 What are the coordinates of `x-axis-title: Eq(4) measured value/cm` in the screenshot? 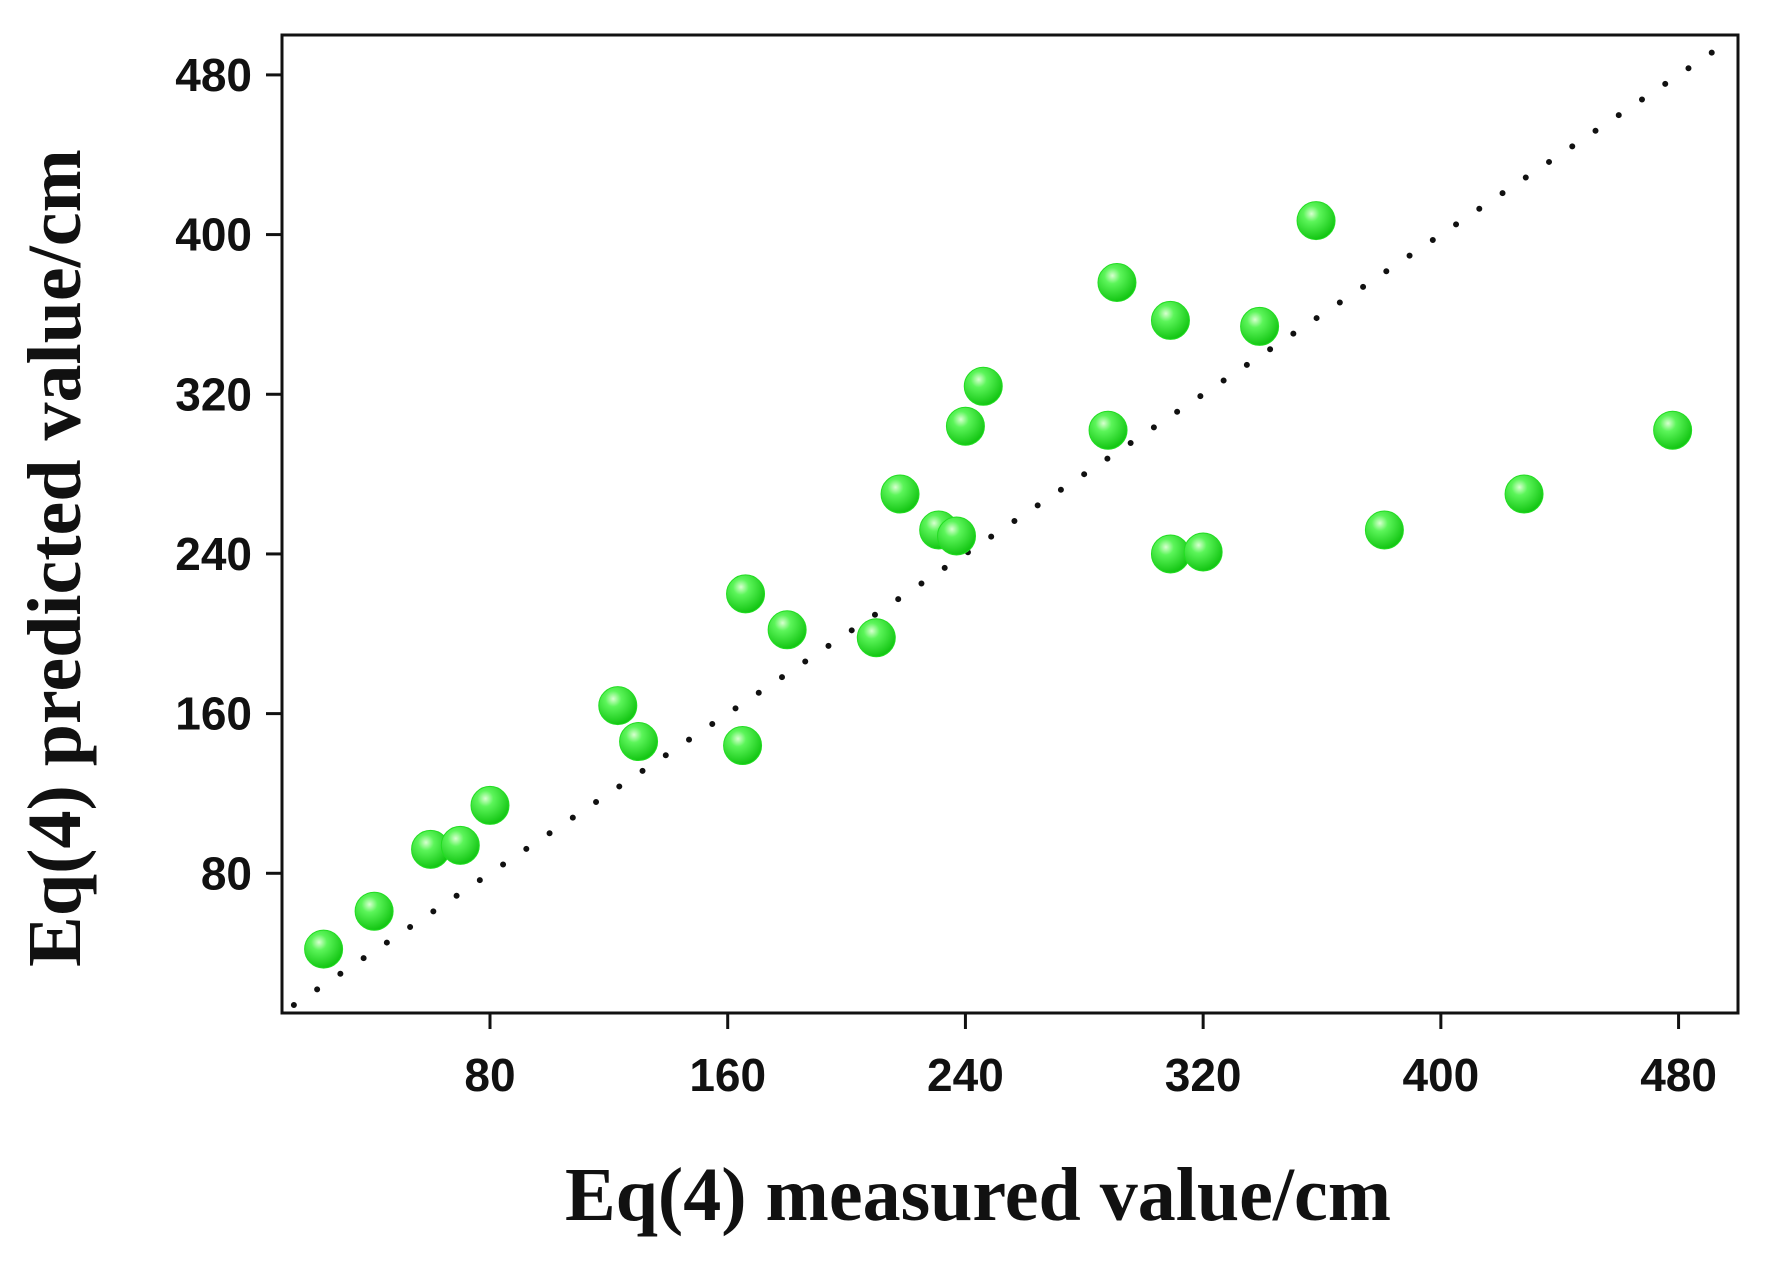 It's located at (978, 1195).